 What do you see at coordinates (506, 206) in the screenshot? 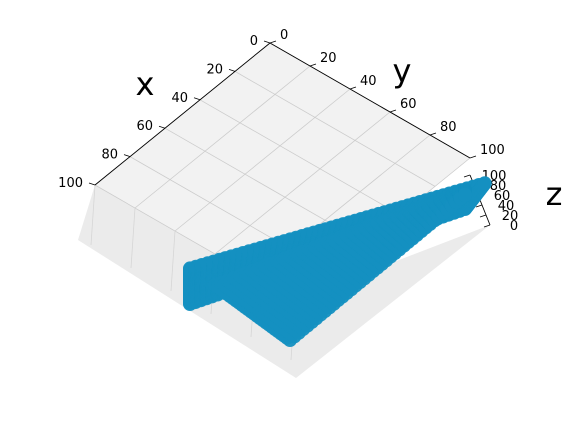
I see `z-tick-label: 40` at bounding box center [506, 206].